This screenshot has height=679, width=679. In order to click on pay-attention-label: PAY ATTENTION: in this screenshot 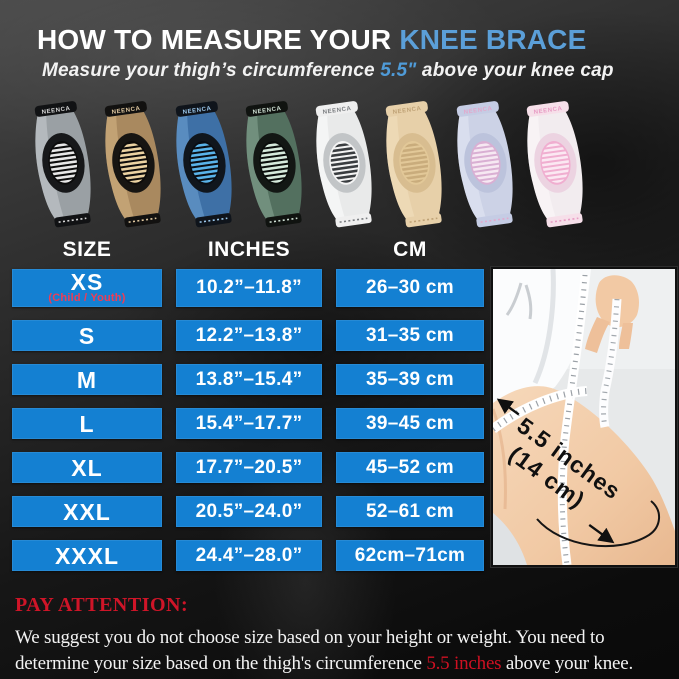, I will do `click(102, 605)`.